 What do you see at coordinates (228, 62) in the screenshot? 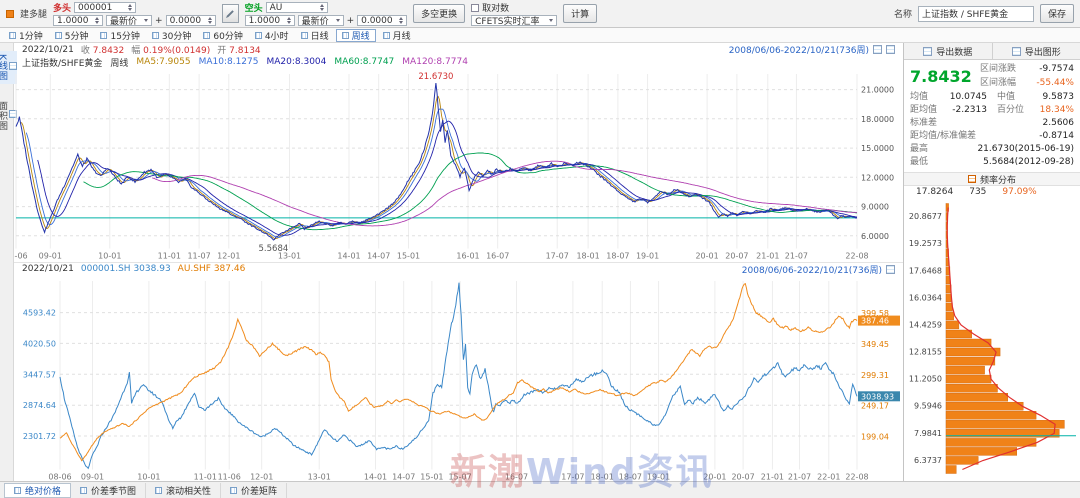
I see `ma-legend-item: MA10:8.1275` at bounding box center [228, 62].